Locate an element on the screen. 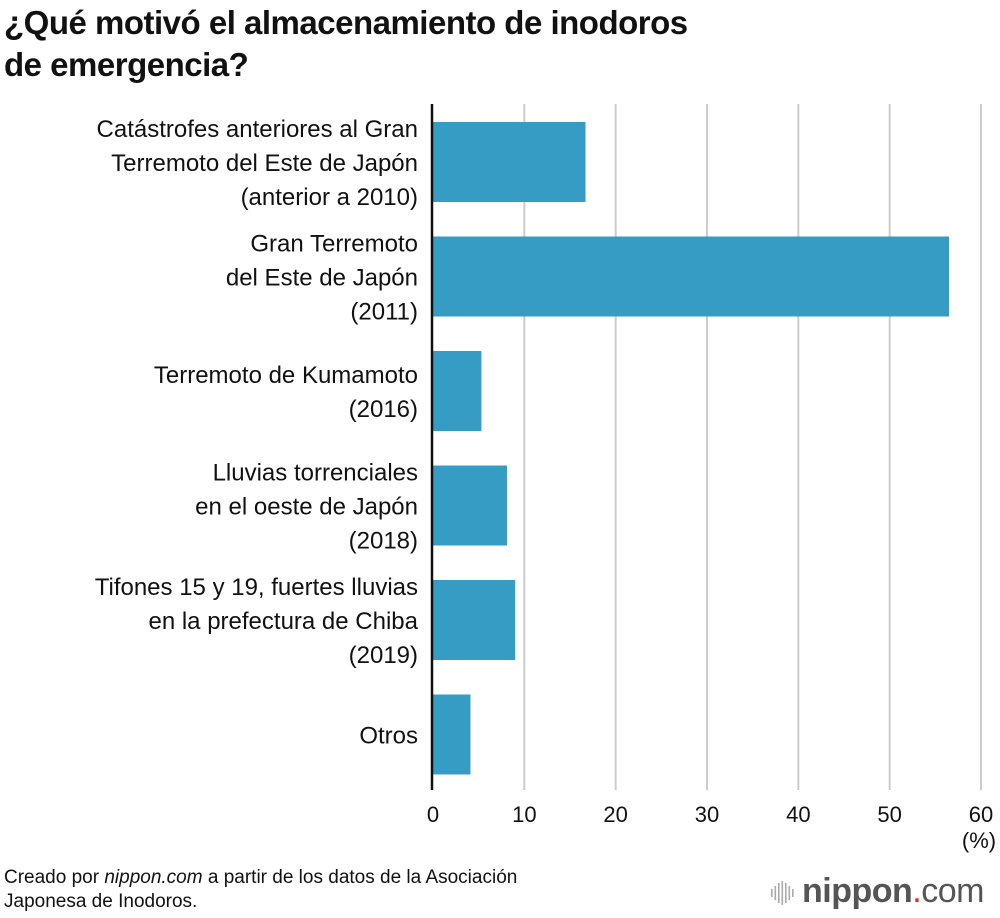  category-label-2-line-1: (2016) is located at coordinates (383, 409).